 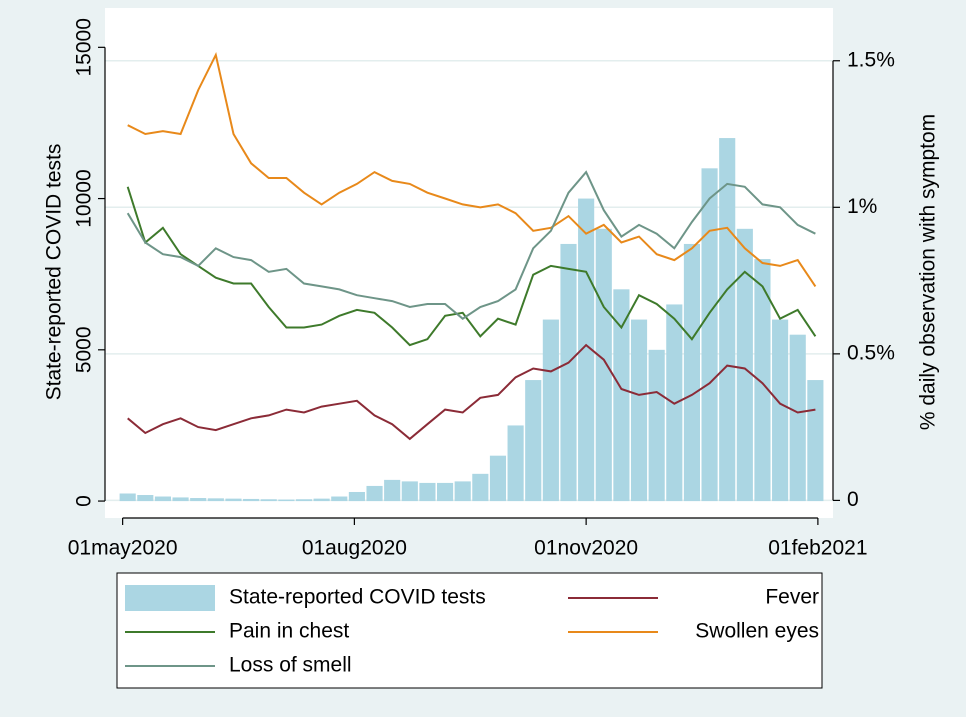 What do you see at coordinates (853, 499) in the screenshot?
I see `y2-tick-label: 0` at bounding box center [853, 499].